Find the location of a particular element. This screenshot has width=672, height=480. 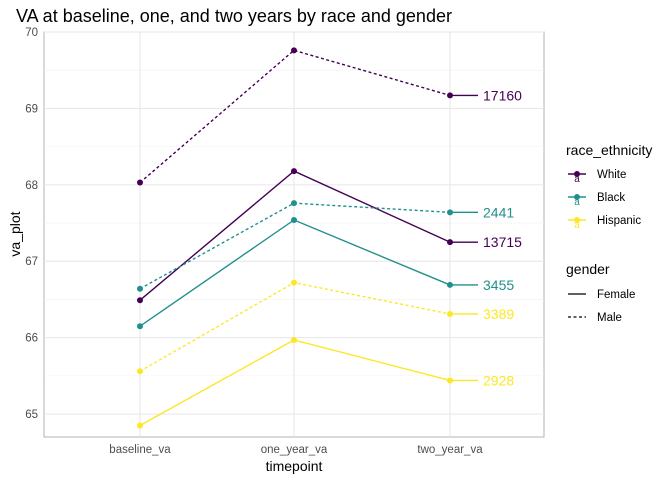

legend-item-male: Male is located at coordinates (609, 318).